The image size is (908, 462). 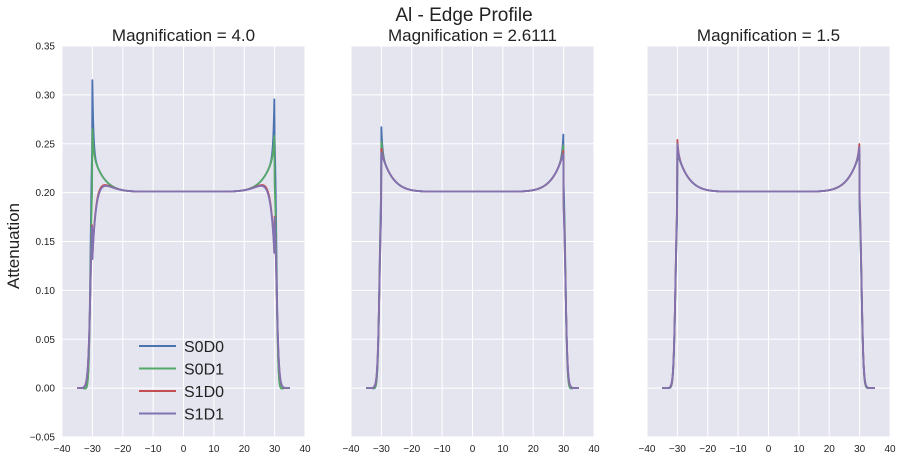 I want to click on y-tick-label: 0.15, so click(x=46, y=242).